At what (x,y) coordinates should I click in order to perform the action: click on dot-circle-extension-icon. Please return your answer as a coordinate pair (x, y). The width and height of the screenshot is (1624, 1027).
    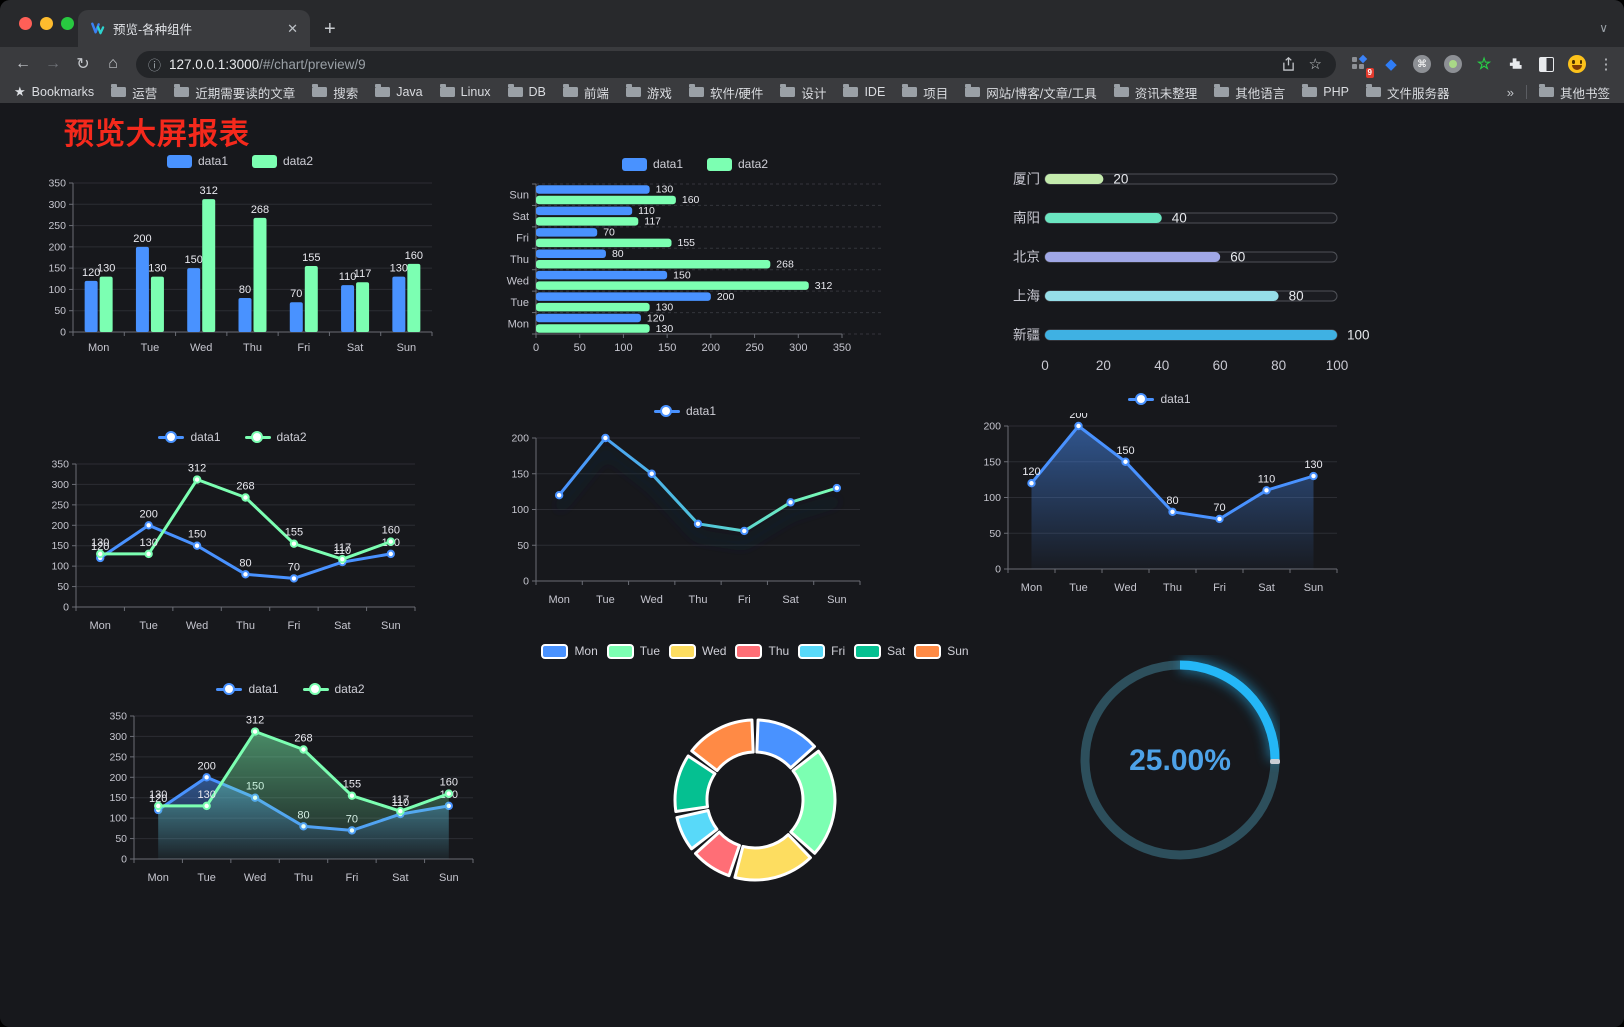
    Looking at the image, I should click on (1453, 64).